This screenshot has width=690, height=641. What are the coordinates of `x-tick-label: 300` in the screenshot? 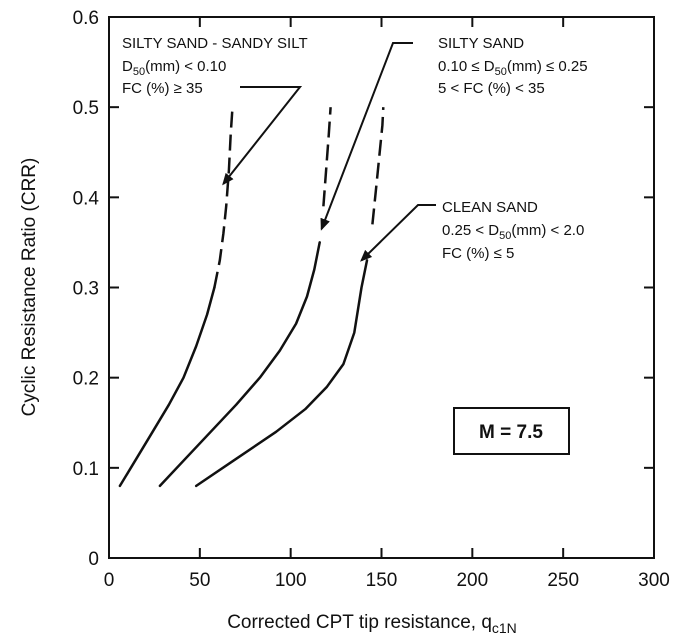 It's located at (654, 580).